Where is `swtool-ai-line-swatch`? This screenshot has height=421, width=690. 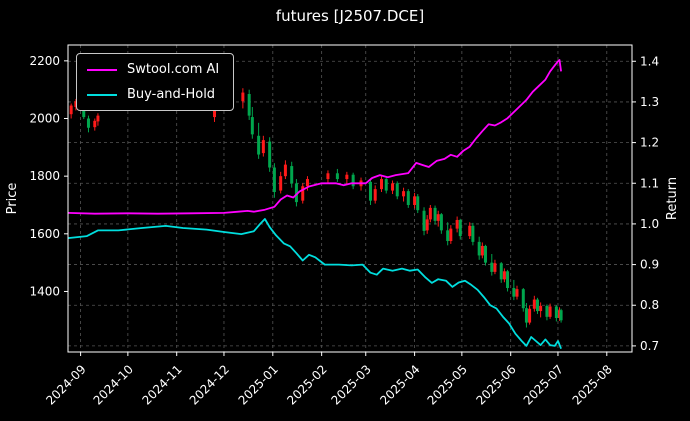 swtool-ai-line-swatch is located at coordinates (102, 69).